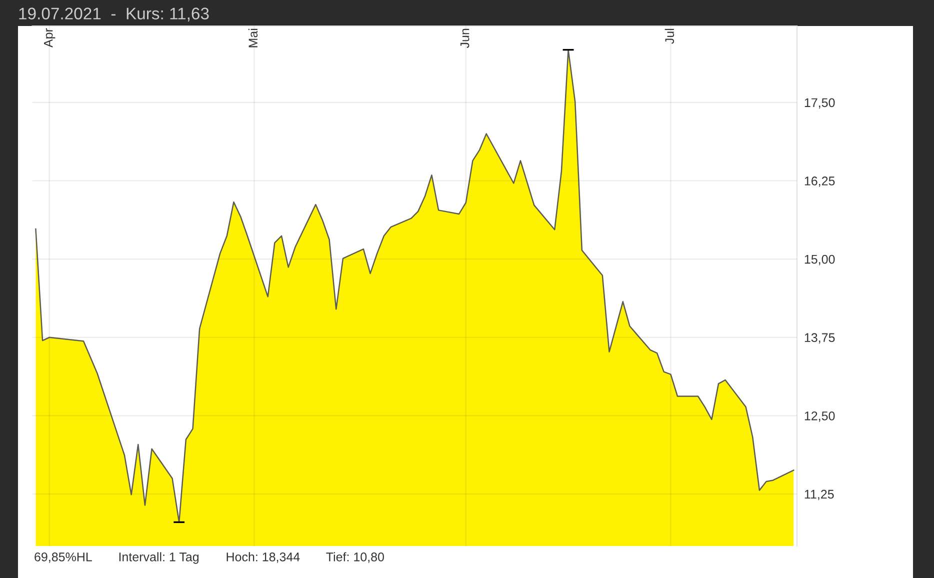 Image resolution: width=934 pixels, height=578 pixels. I want to click on y-tick-label: 11,25, so click(819, 495).